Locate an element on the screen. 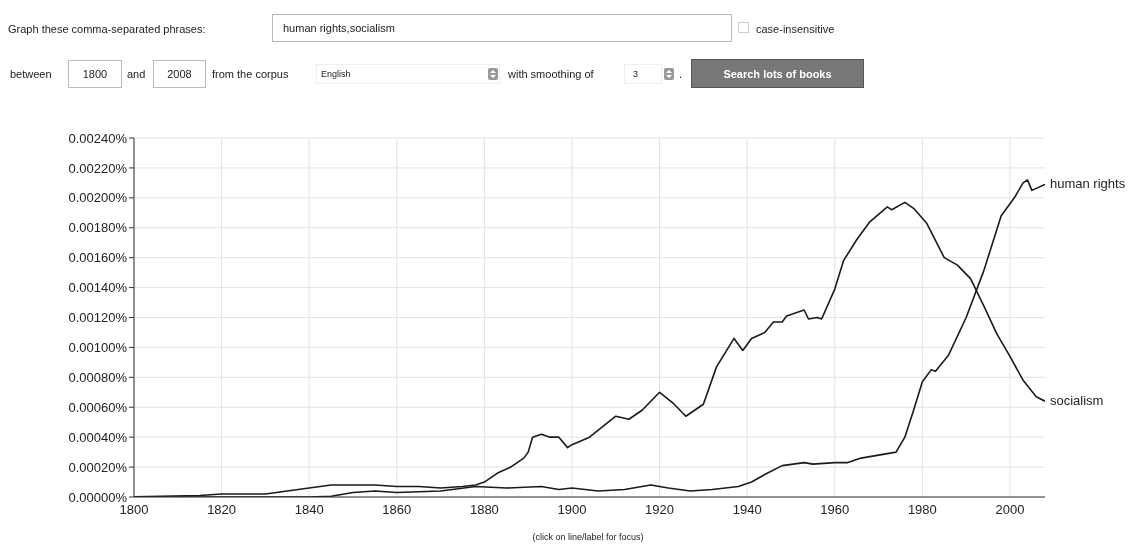 This screenshot has width=1146, height=548. y-tick-label: 0.00040% is located at coordinates (98, 437).